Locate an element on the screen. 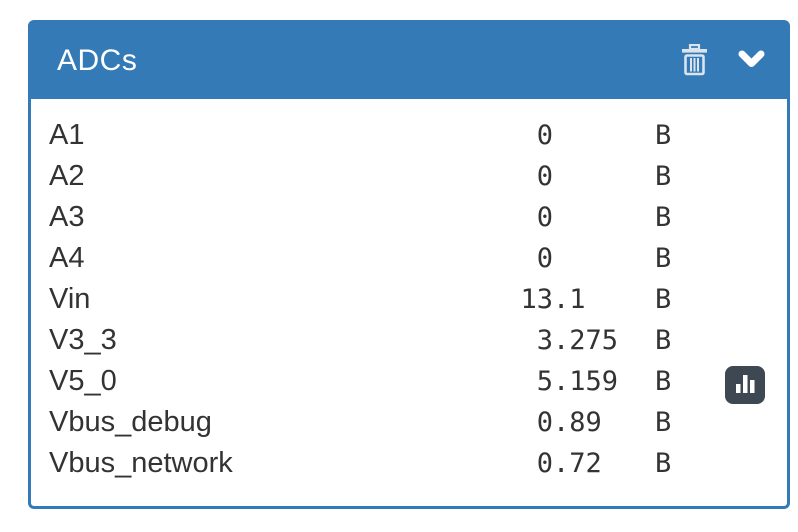 The width and height of the screenshot is (798, 532). trash-icon is located at coordinates (694, 61).